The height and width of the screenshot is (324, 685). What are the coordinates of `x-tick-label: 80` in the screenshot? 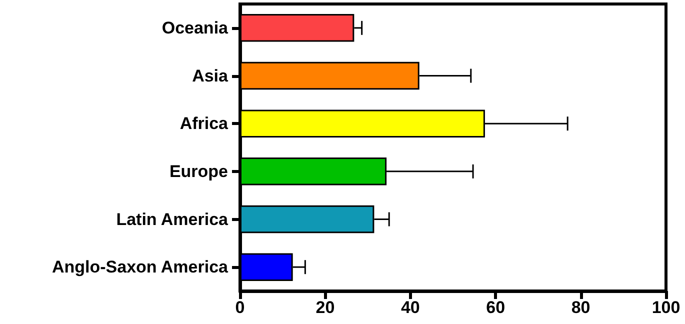 It's located at (580, 307).